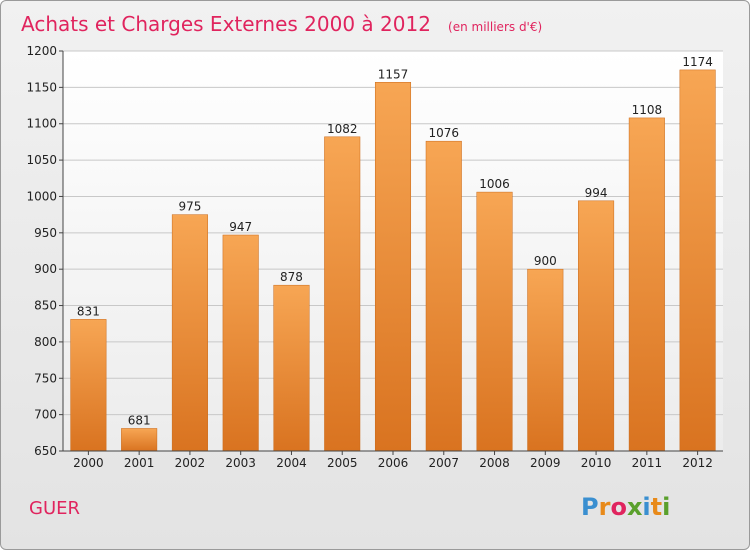 Image resolution: width=750 pixels, height=550 pixels. Describe the element at coordinates (545, 261) in the screenshot. I see `bar-value-label: 900` at that location.